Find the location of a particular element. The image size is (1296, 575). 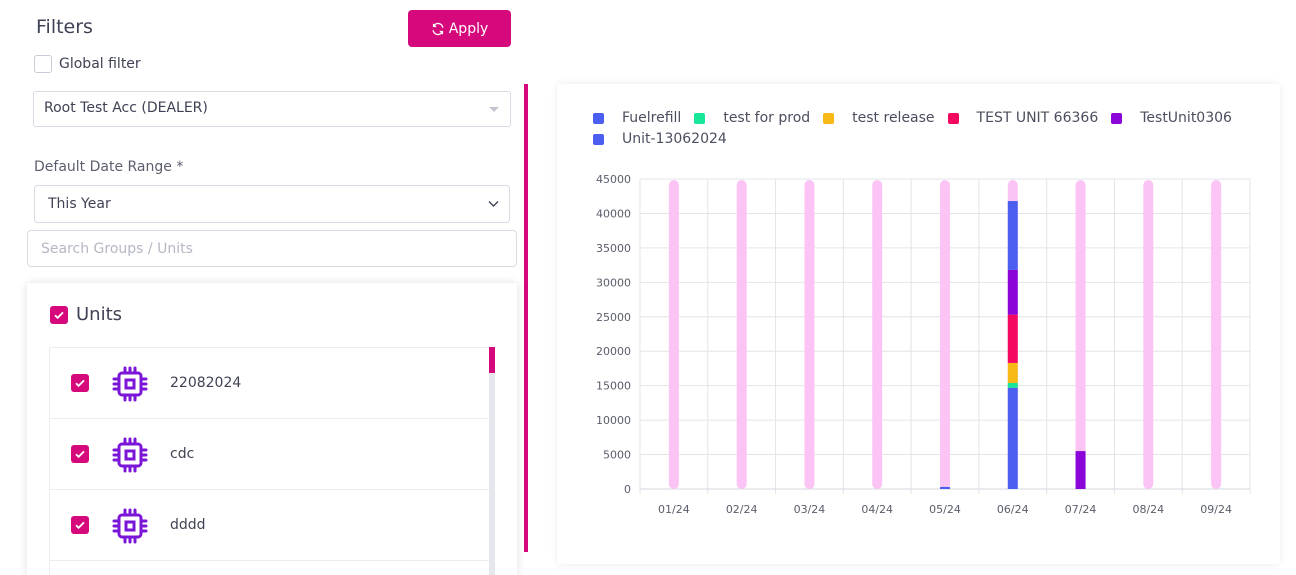

units-header: Units is located at coordinates (86, 314).